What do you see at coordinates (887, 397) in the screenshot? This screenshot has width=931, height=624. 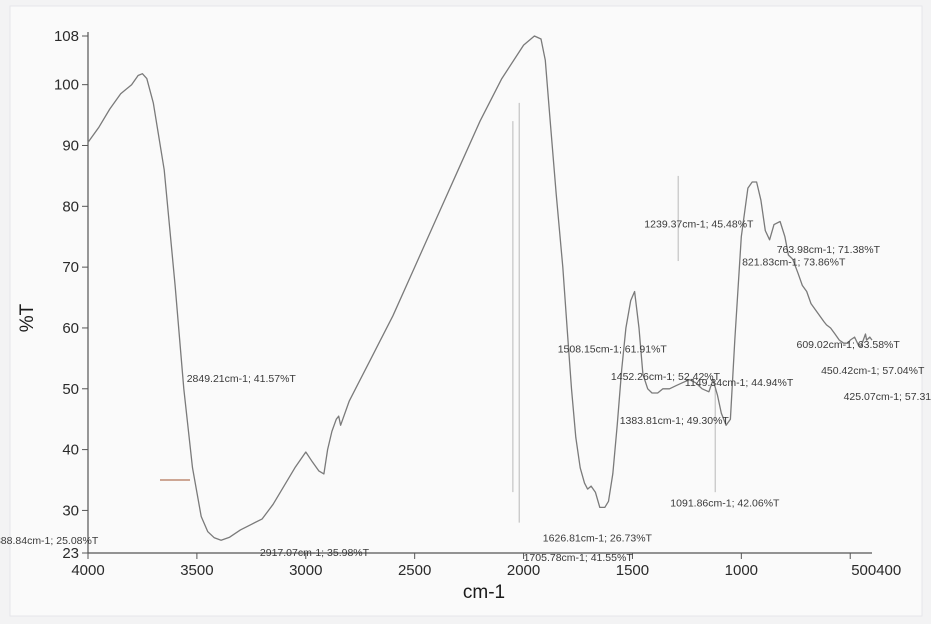 I see `peak-label-15: 425.07cm-1; 57.31%T` at bounding box center [887, 397].